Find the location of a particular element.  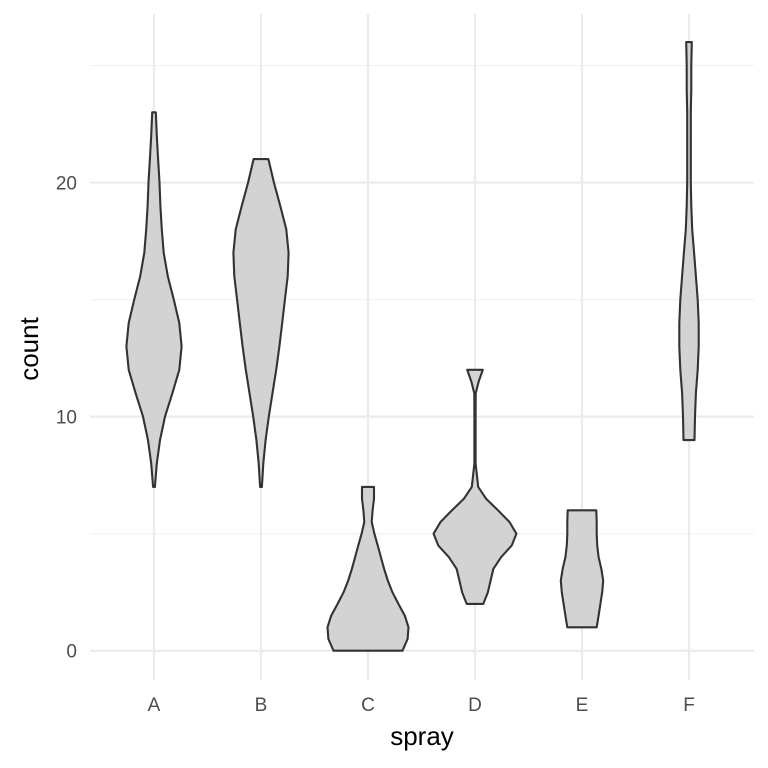

violin-B is located at coordinates (261, 323).